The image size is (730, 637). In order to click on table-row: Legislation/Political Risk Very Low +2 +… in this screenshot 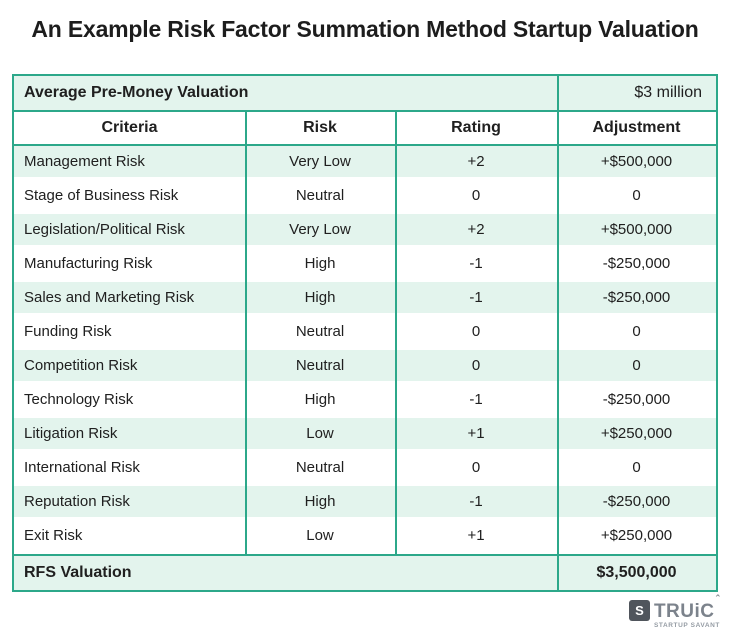, I will do `click(365, 231)`.